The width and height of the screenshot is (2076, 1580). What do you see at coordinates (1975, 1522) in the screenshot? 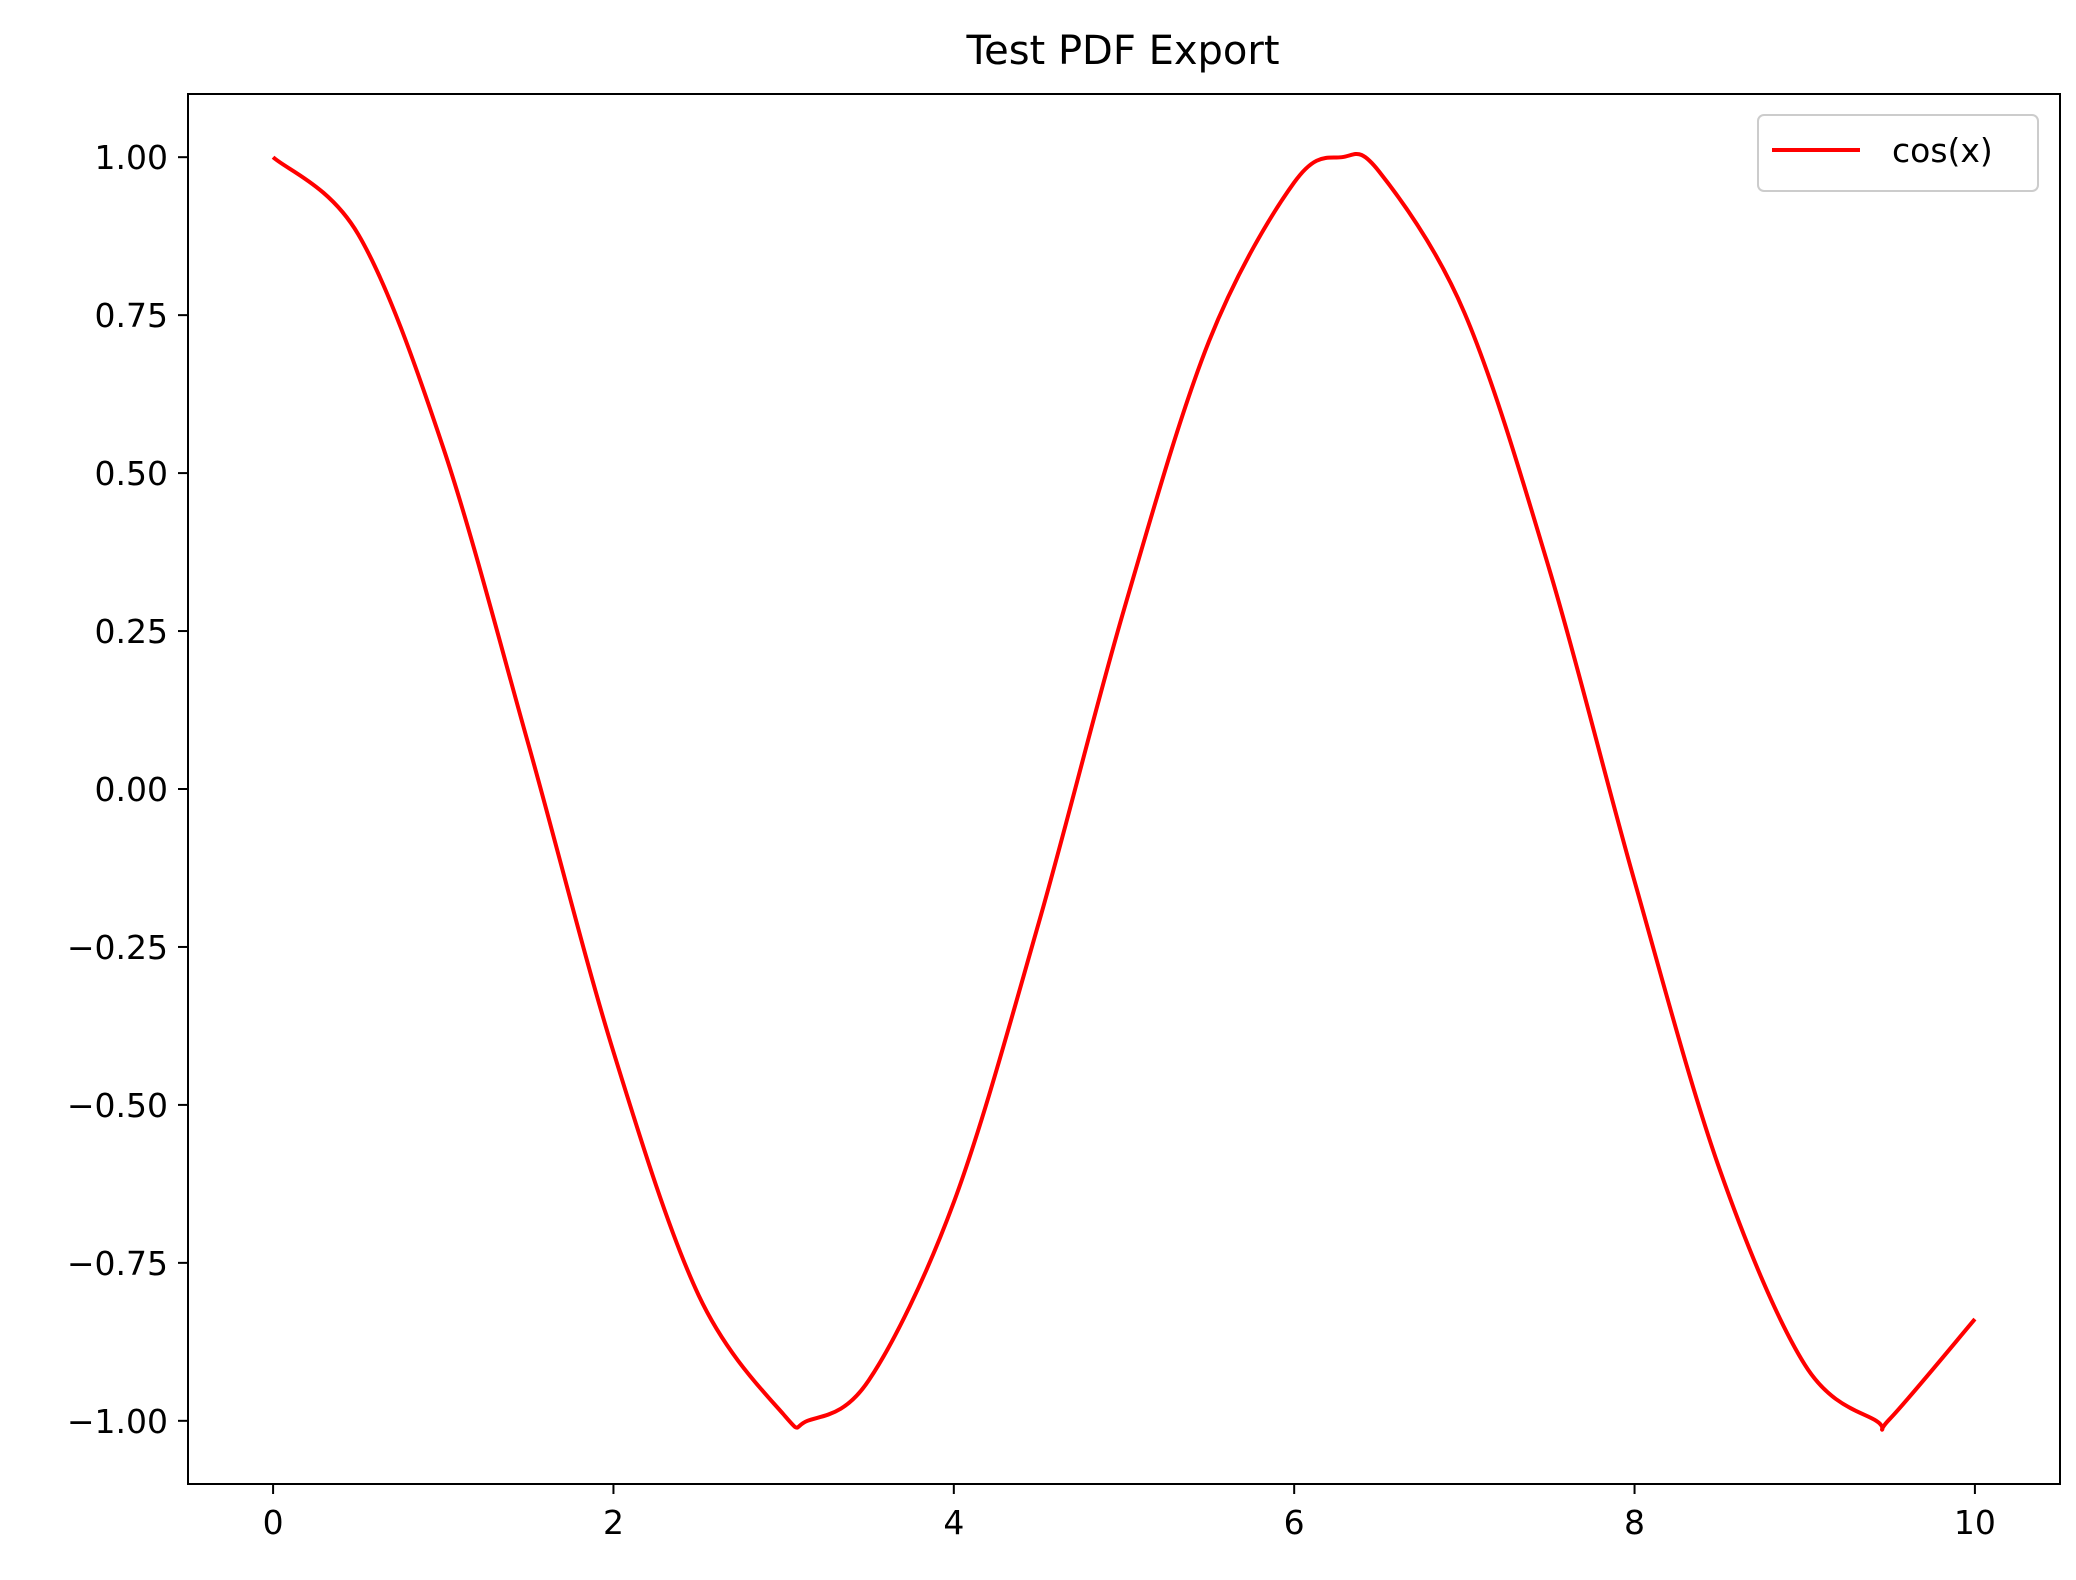
I see `x-tick-label: 10` at bounding box center [1975, 1522].